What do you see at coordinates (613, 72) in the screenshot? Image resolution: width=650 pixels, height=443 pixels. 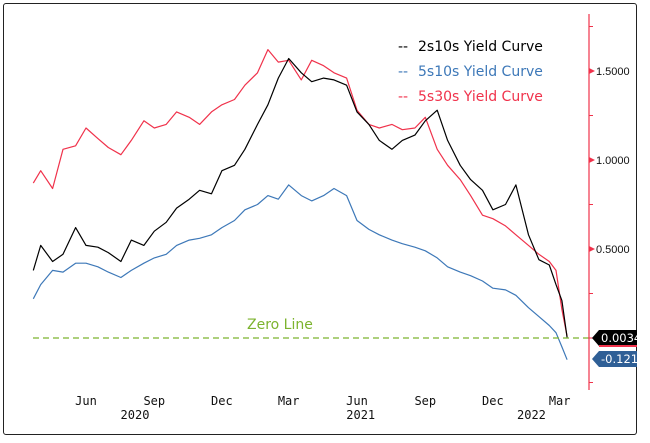 I see `y-tick-label: 1.5000` at bounding box center [613, 72].